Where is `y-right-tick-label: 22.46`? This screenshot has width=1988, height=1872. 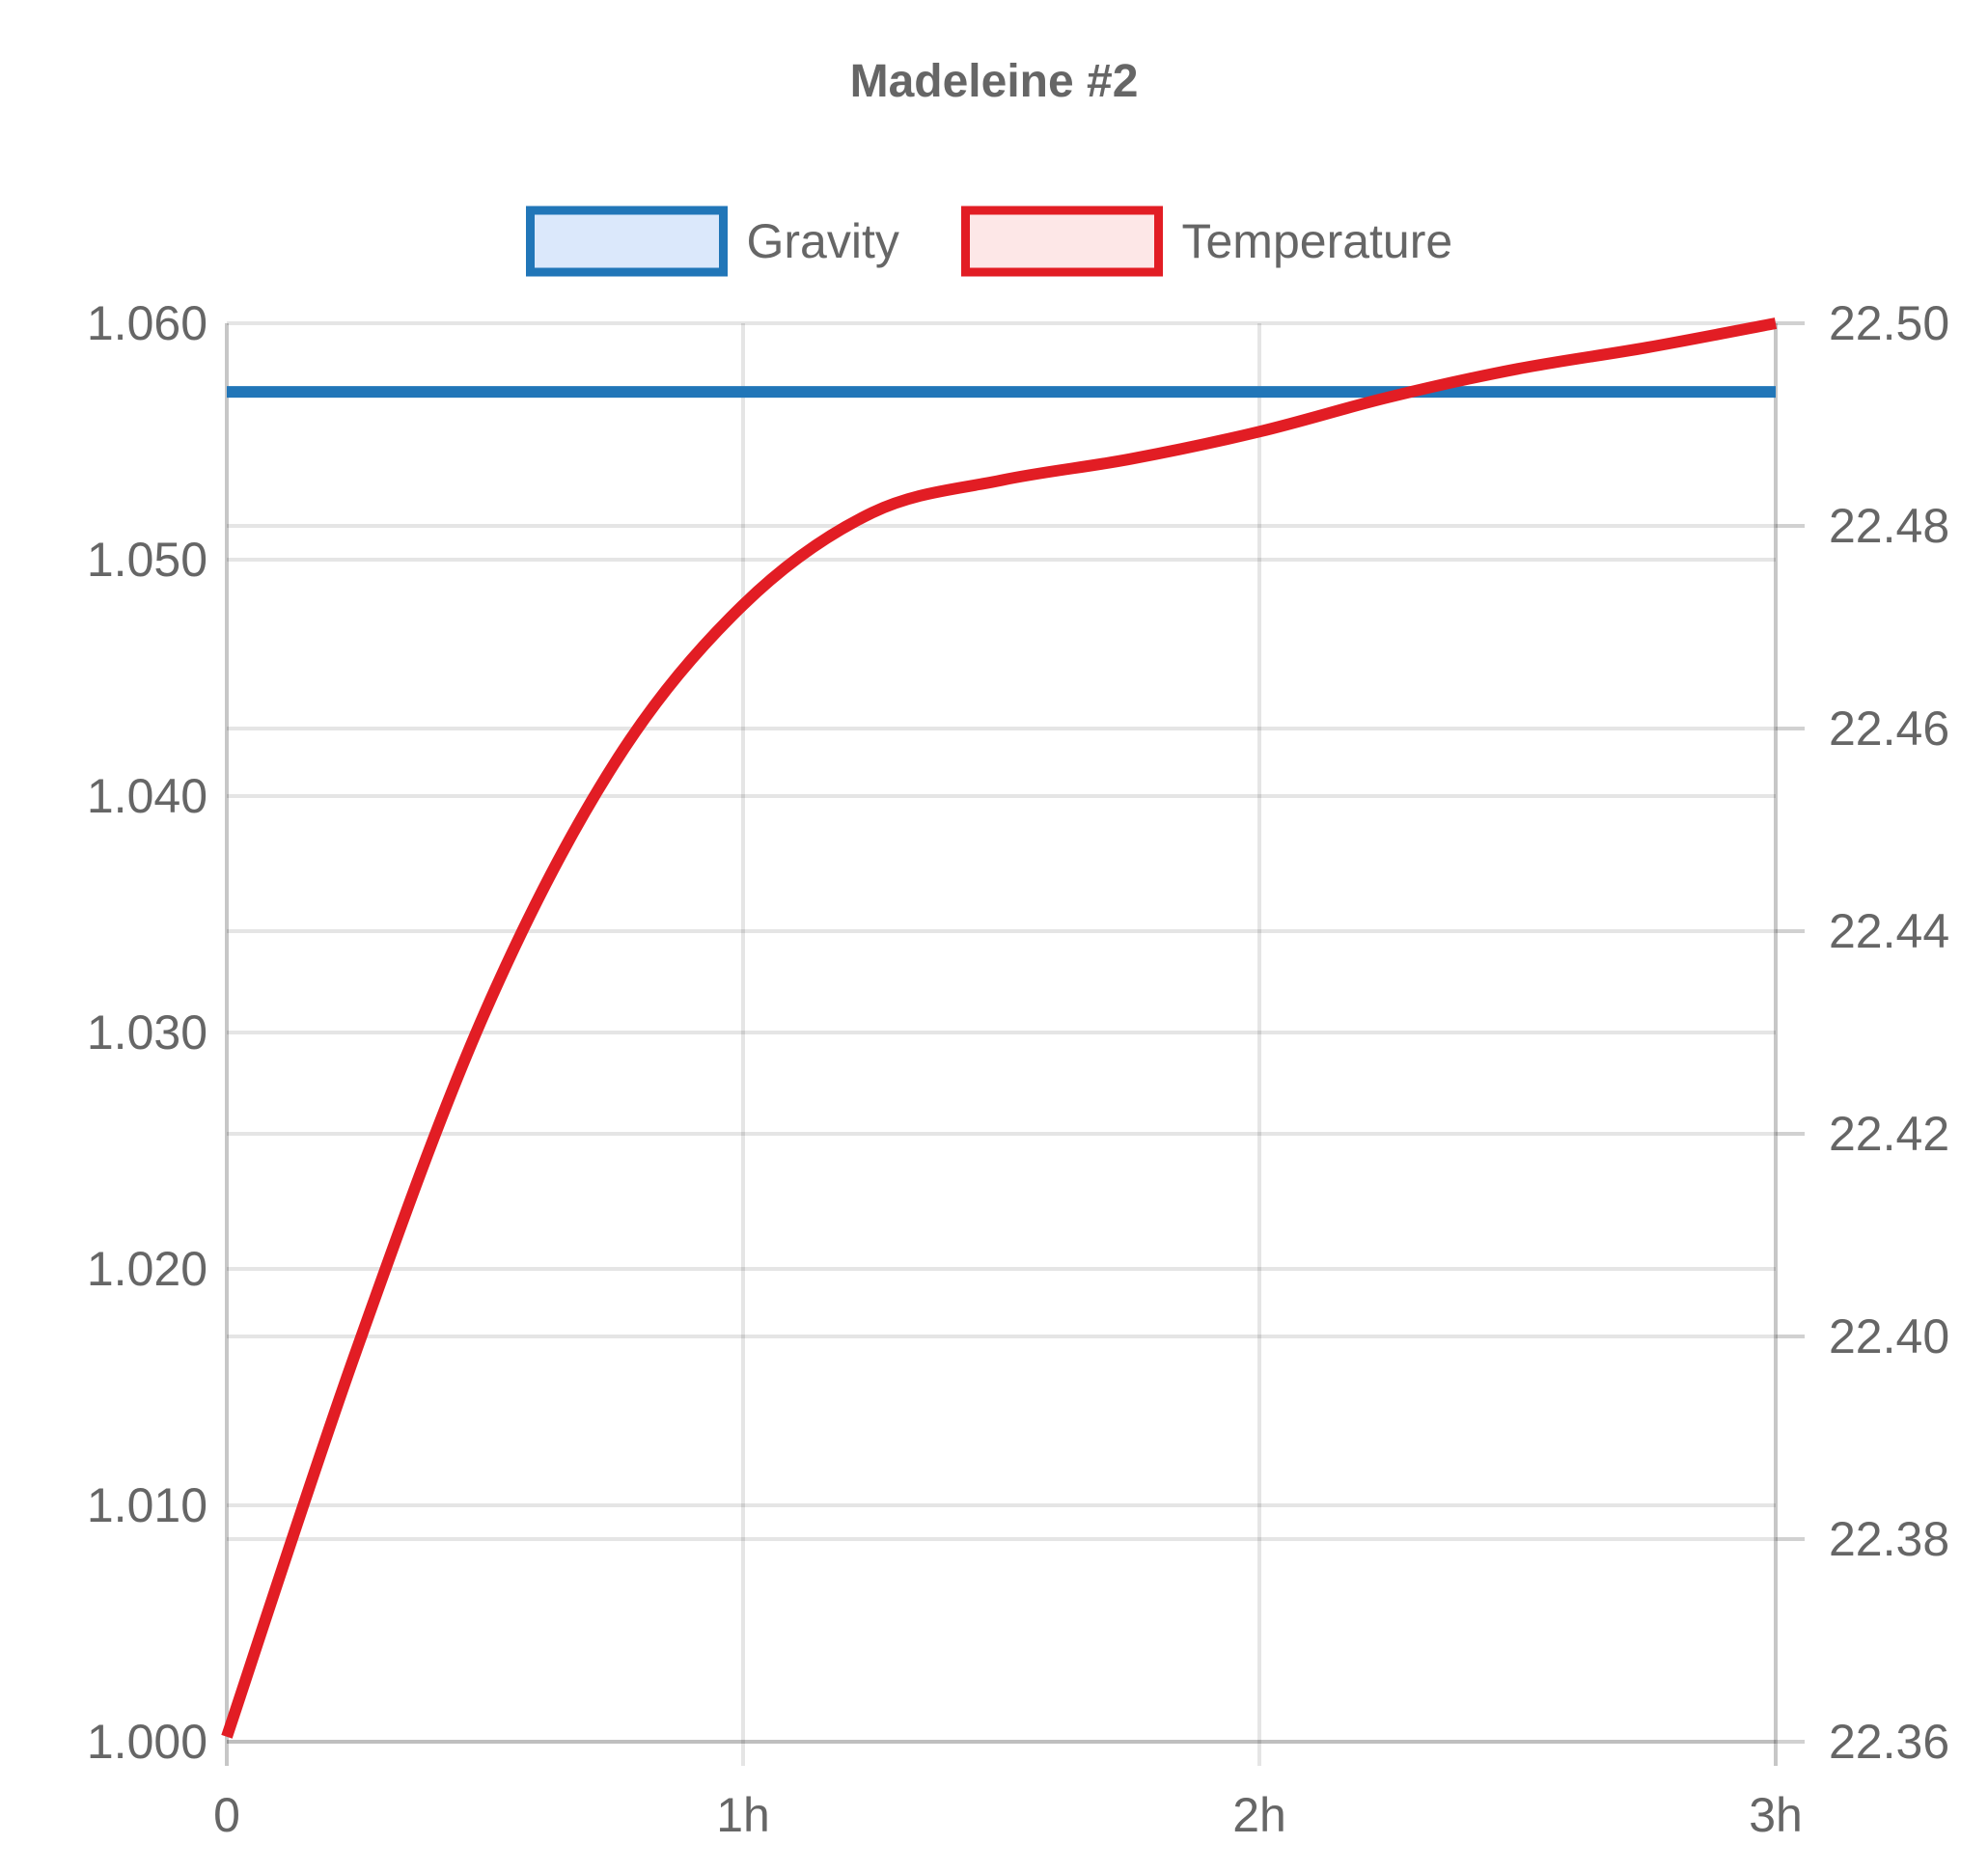 y-right-tick-label: 22.46 is located at coordinates (1889, 729).